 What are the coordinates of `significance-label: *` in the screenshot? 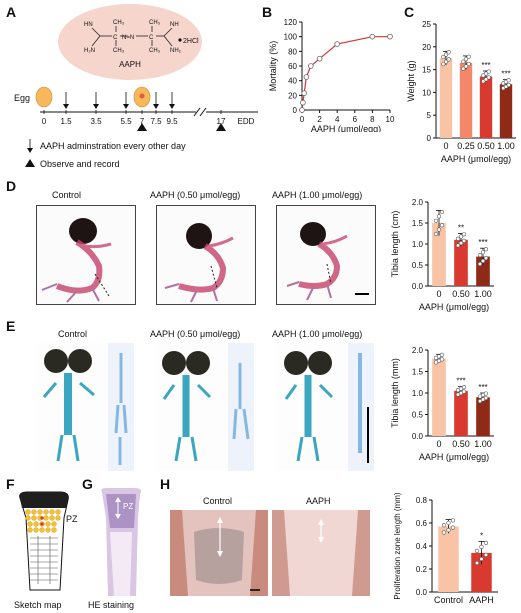 It's located at (481, 535).